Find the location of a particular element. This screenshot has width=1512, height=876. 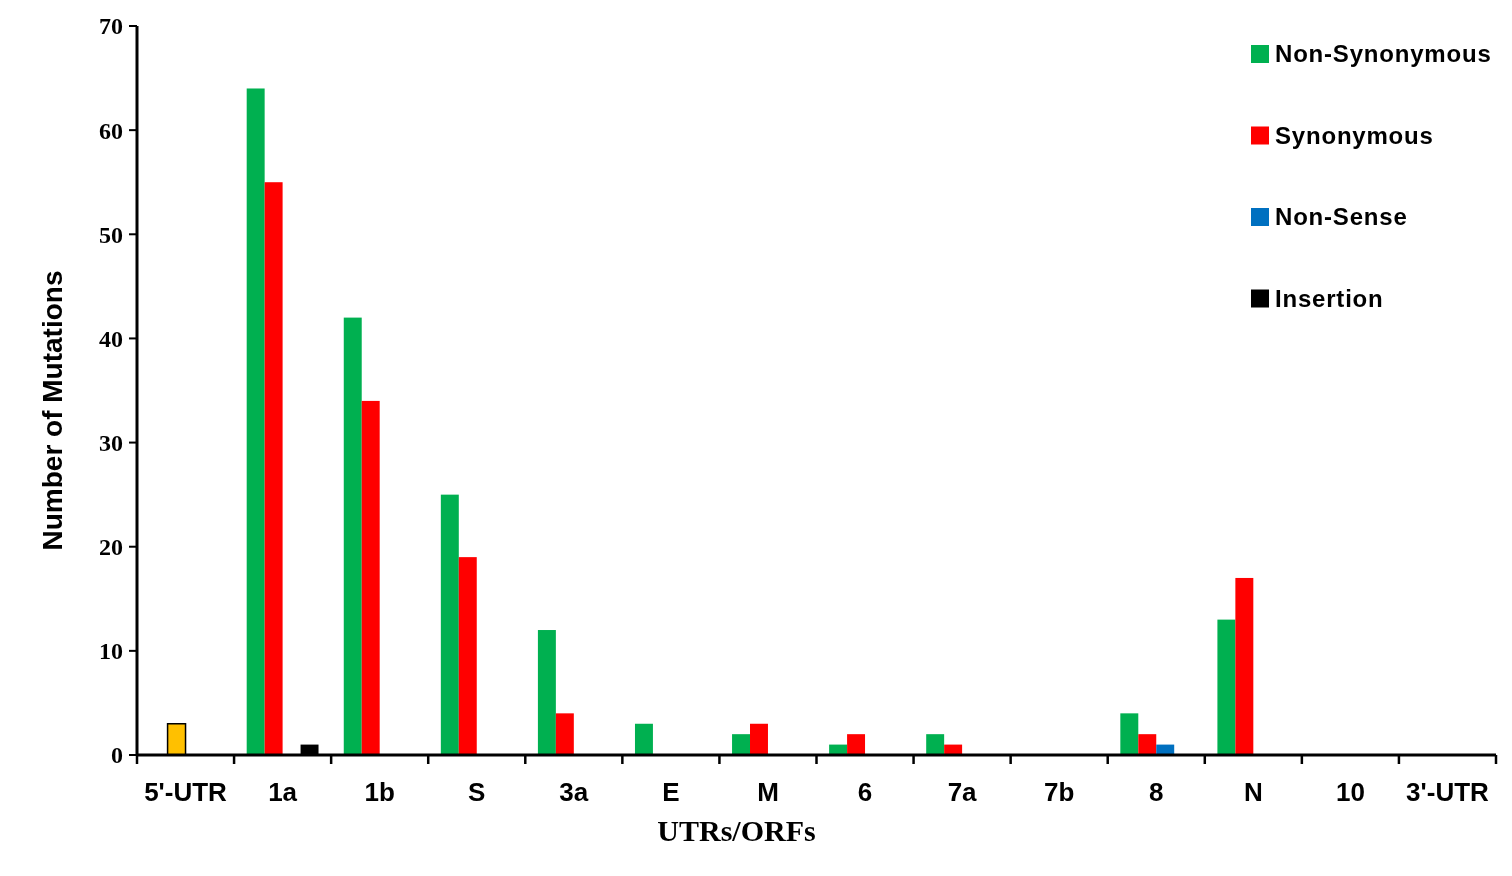

y-tick-label: 40 is located at coordinates (111, 338).